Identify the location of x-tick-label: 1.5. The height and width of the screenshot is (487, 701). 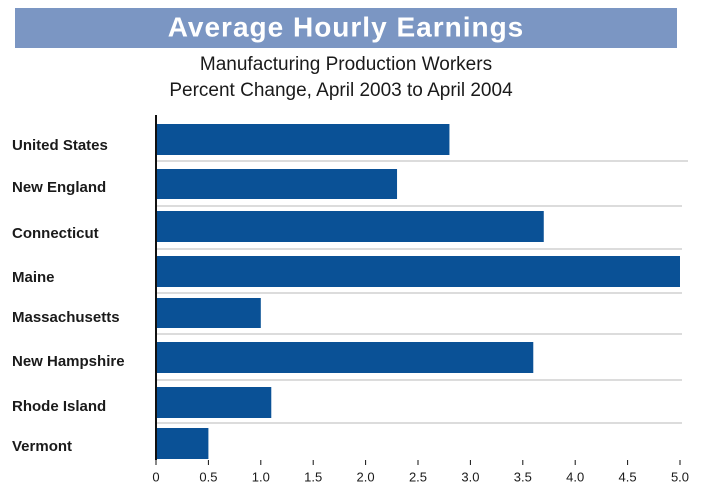
(313, 476).